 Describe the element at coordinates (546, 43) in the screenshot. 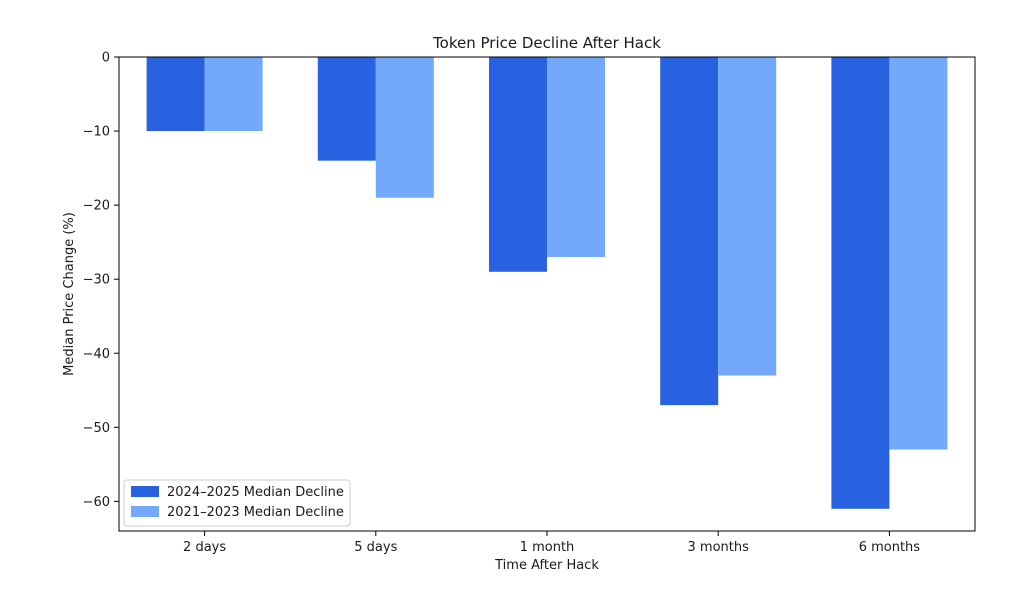

I see `chart-title: Token Price Decline After Hack` at that location.